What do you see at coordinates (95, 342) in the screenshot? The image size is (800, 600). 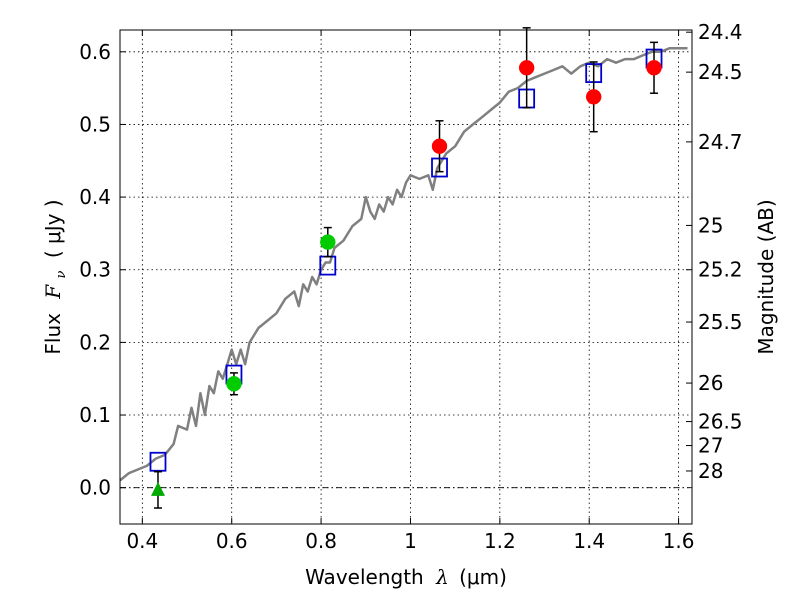 I see `y-tick-label: 0.2` at bounding box center [95, 342].